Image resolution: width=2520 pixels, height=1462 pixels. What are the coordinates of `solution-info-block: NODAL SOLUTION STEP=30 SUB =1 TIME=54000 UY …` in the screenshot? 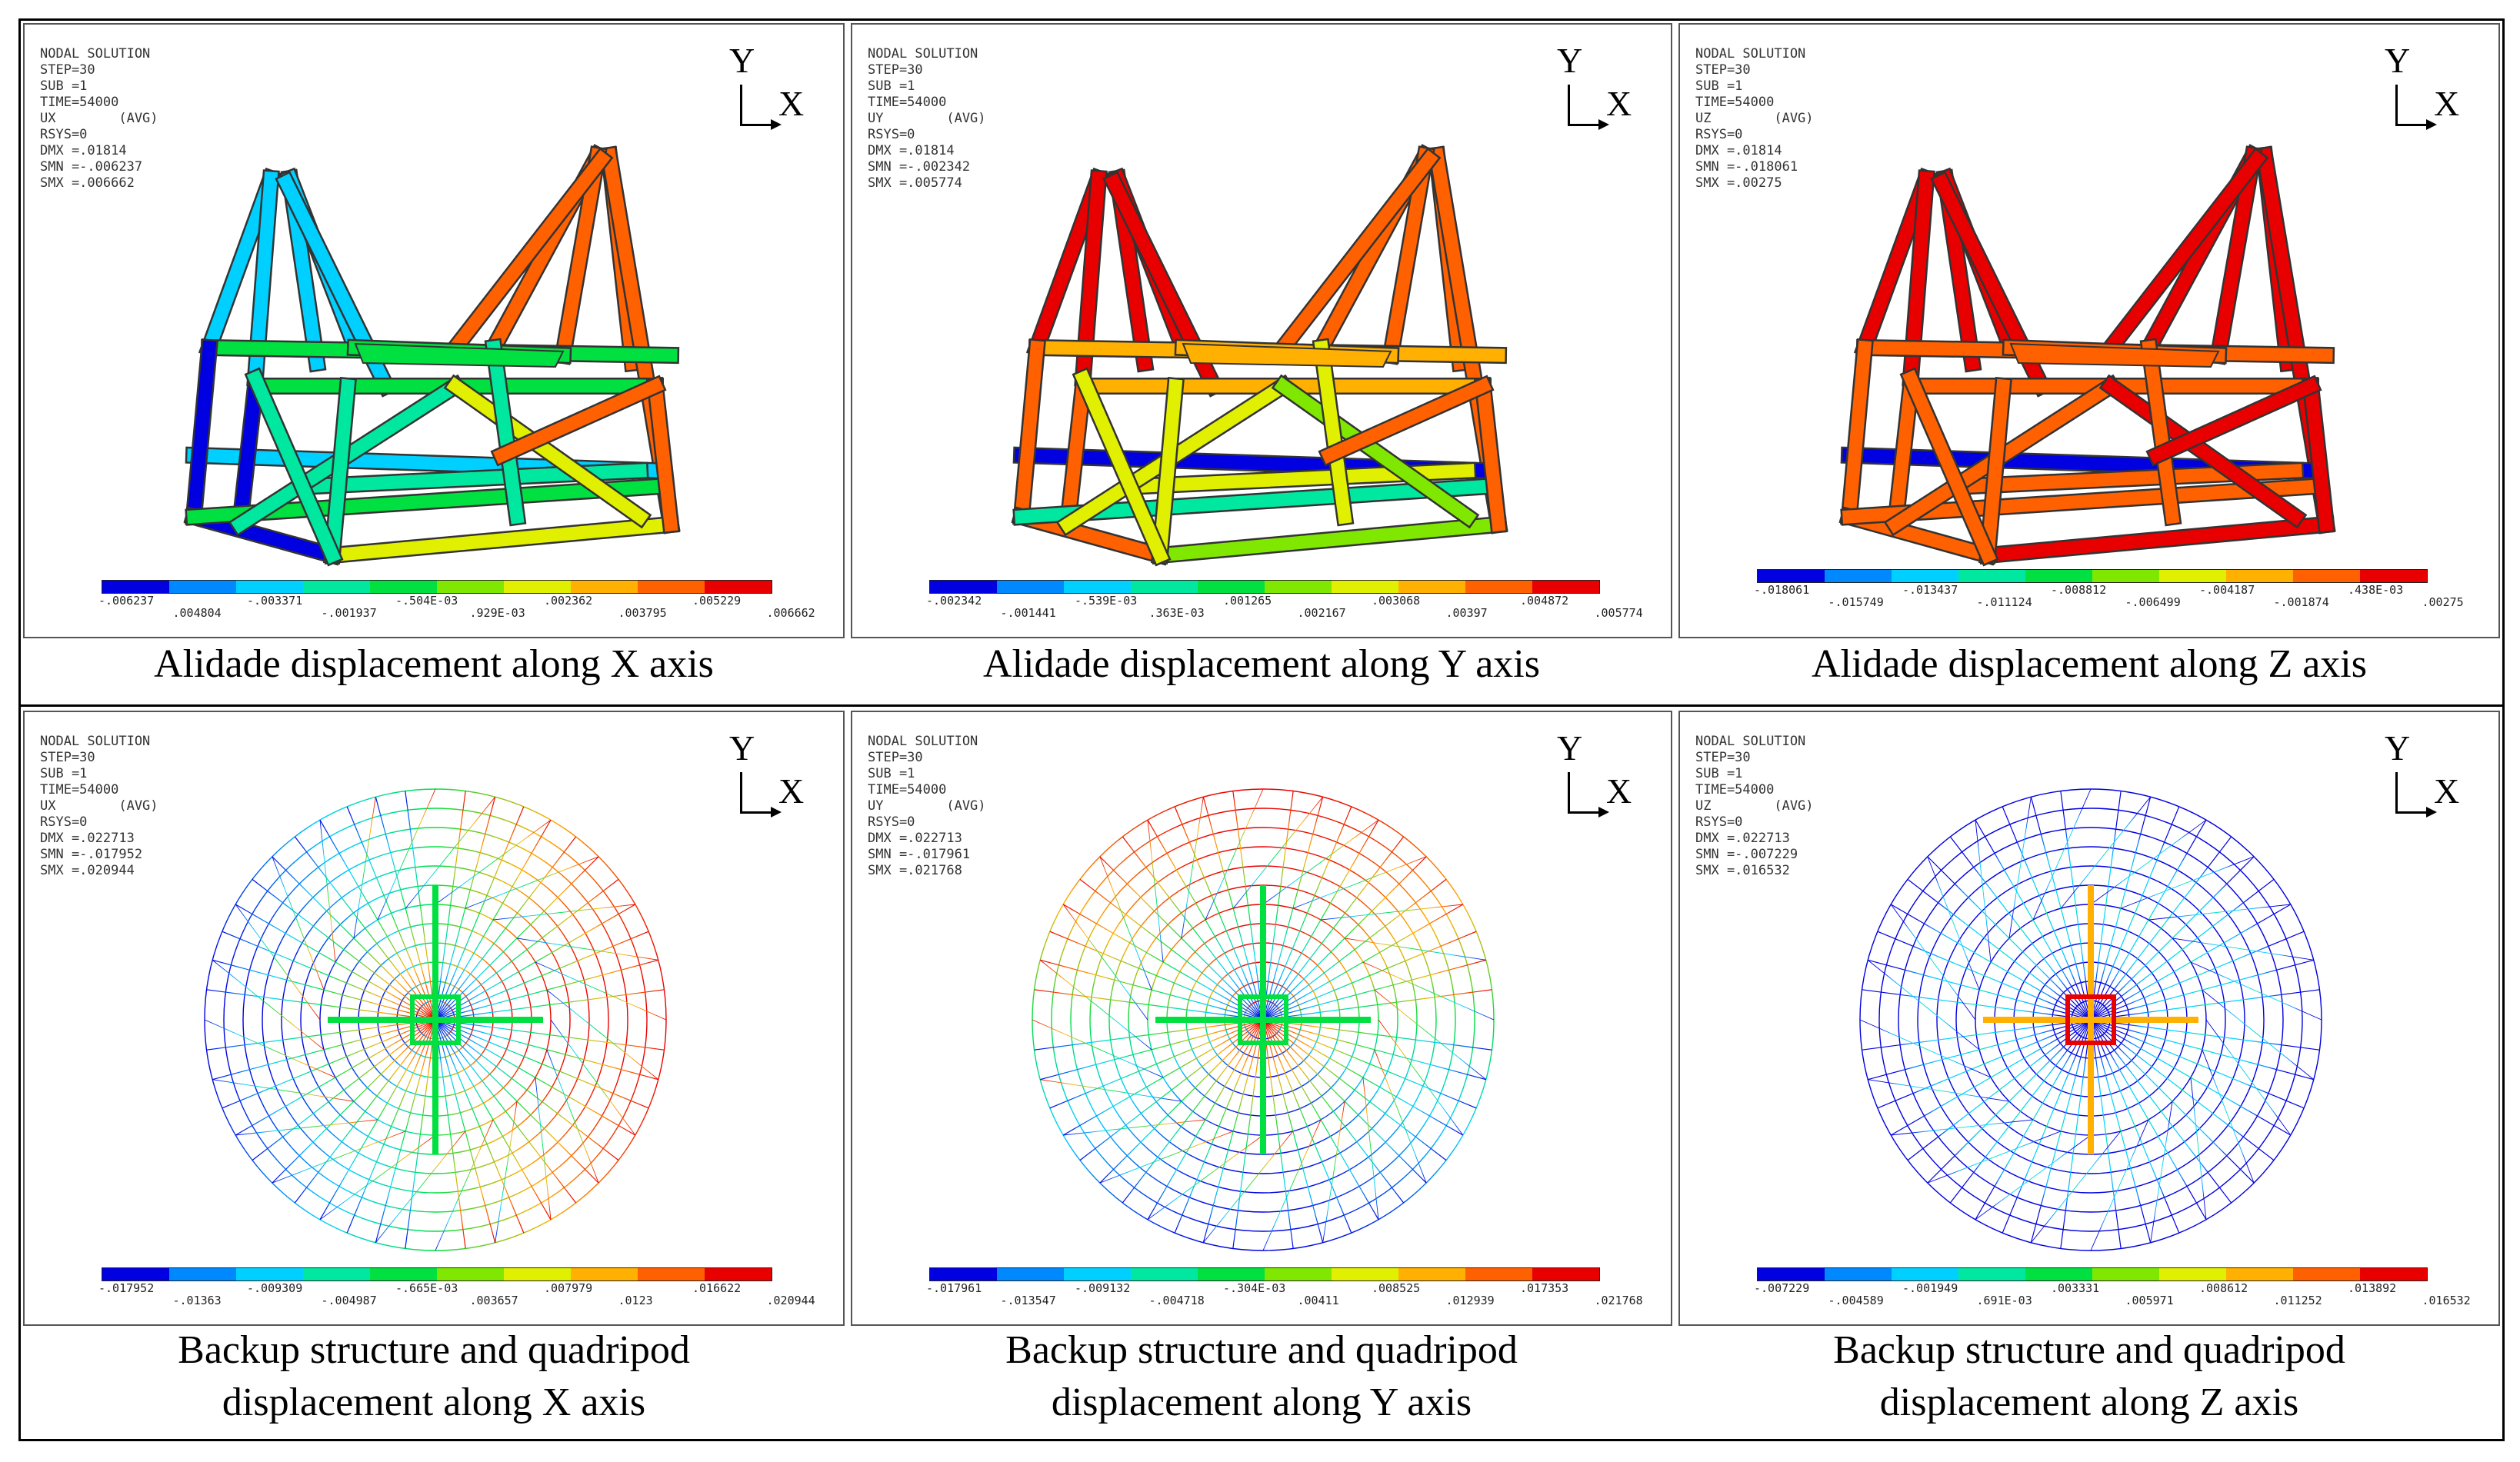 It's located at (927, 118).